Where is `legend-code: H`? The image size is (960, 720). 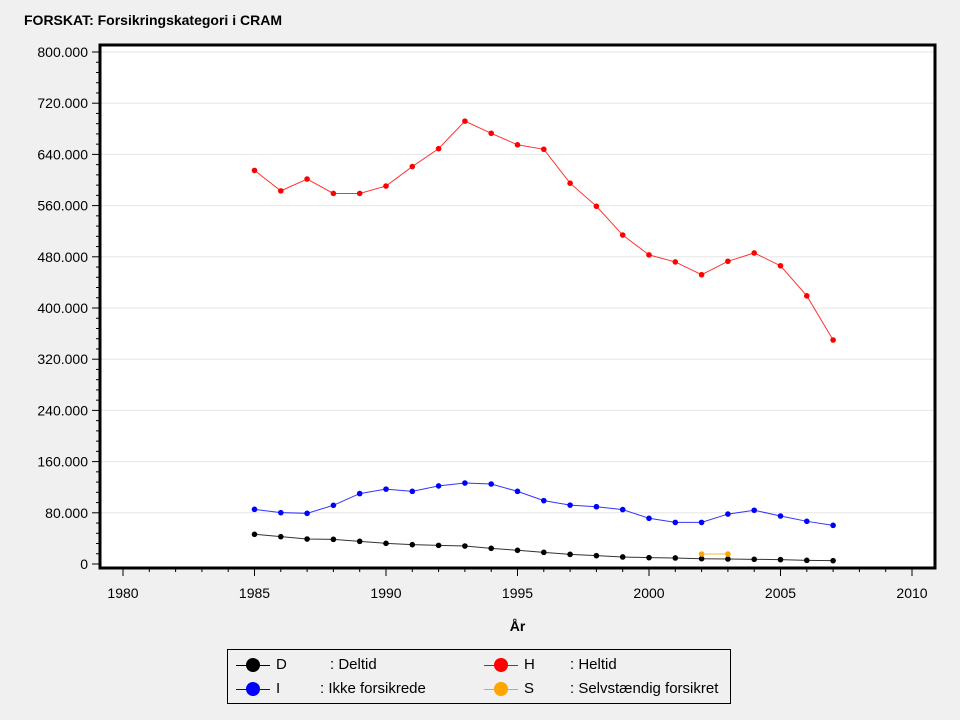 legend-code: H is located at coordinates (529, 664).